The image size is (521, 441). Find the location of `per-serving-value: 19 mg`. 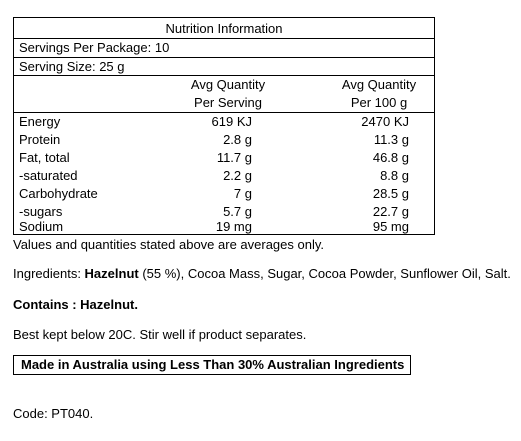

per-serving-value: 19 mg is located at coordinates (233, 226).